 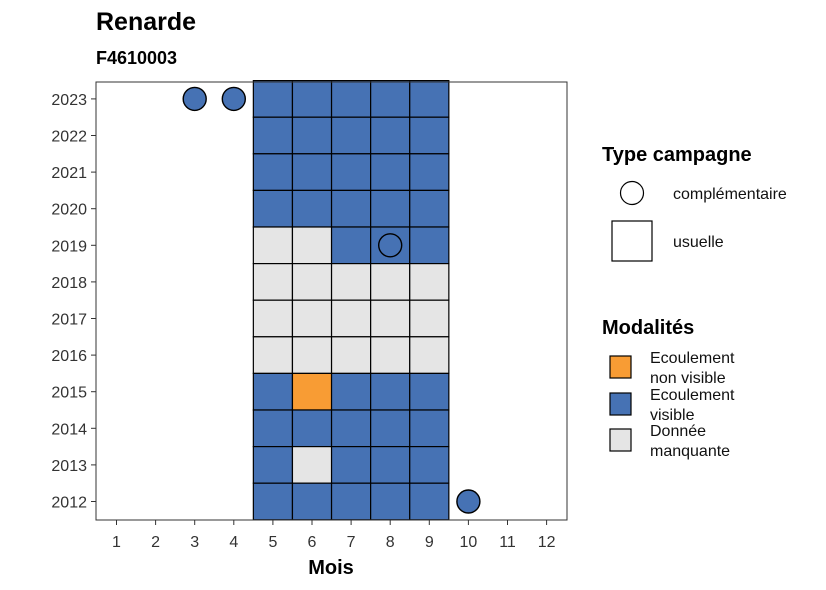 What do you see at coordinates (69, 246) in the screenshot?
I see `y-tick-label: 2019` at bounding box center [69, 246].